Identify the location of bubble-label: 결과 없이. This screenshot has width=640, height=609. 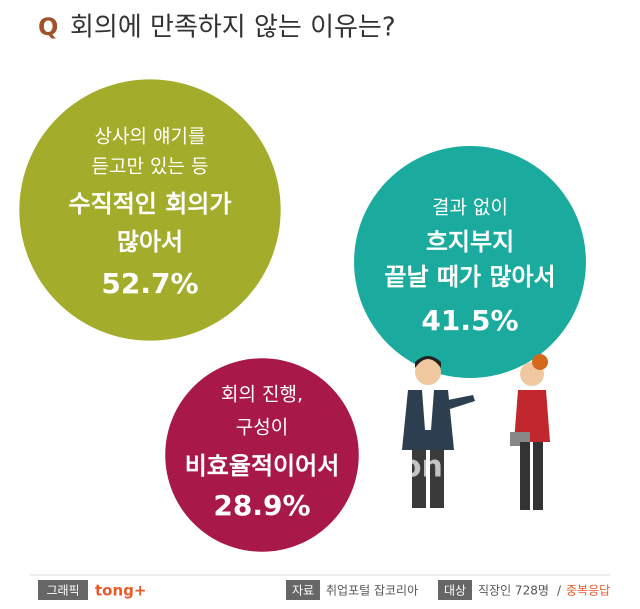
(470, 208).